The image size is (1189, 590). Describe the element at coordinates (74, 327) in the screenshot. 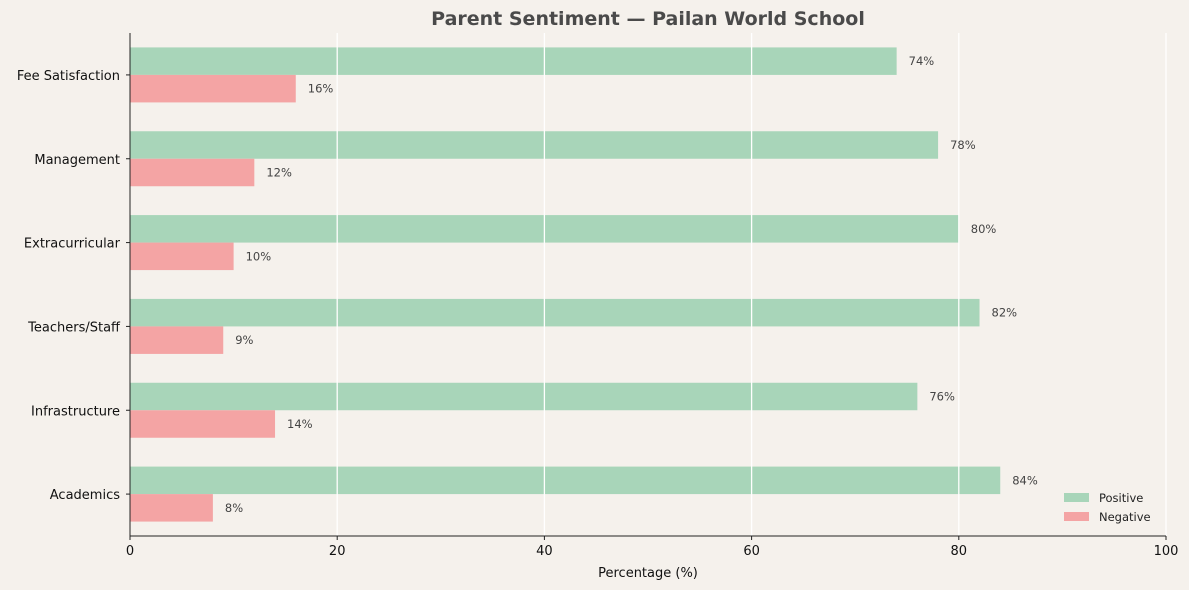

I see `category-label: Teachers/Staff` at that location.